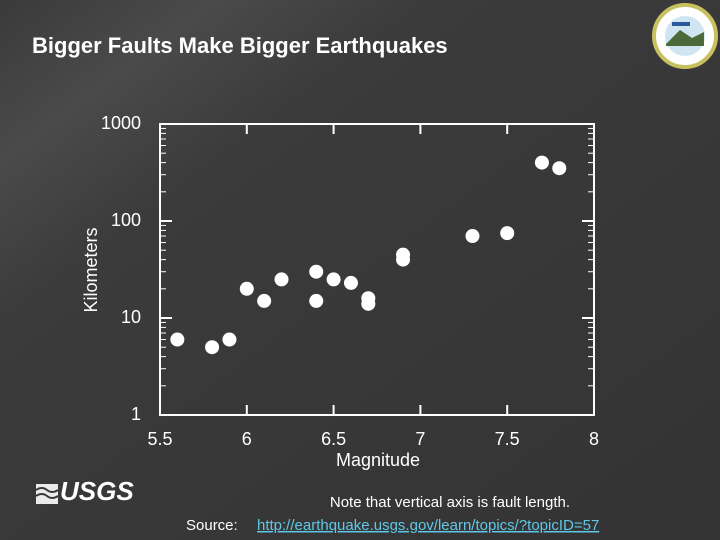 The width and height of the screenshot is (720, 540). I want to click on y-tick-label: 1000, so click(121, 123).